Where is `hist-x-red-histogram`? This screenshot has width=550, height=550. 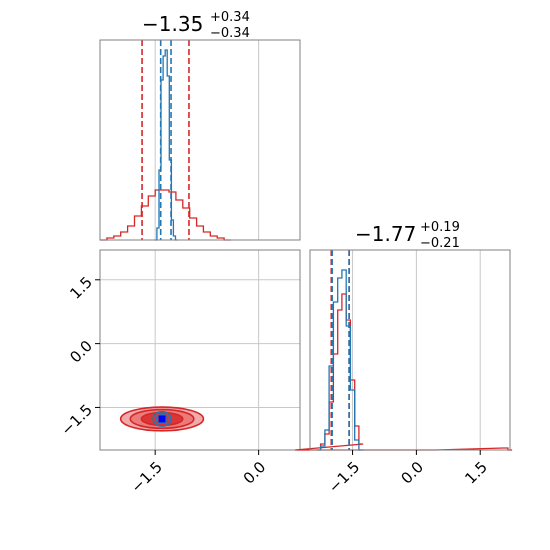
hist-x-red-histogram is located at coordinates (165, 215).